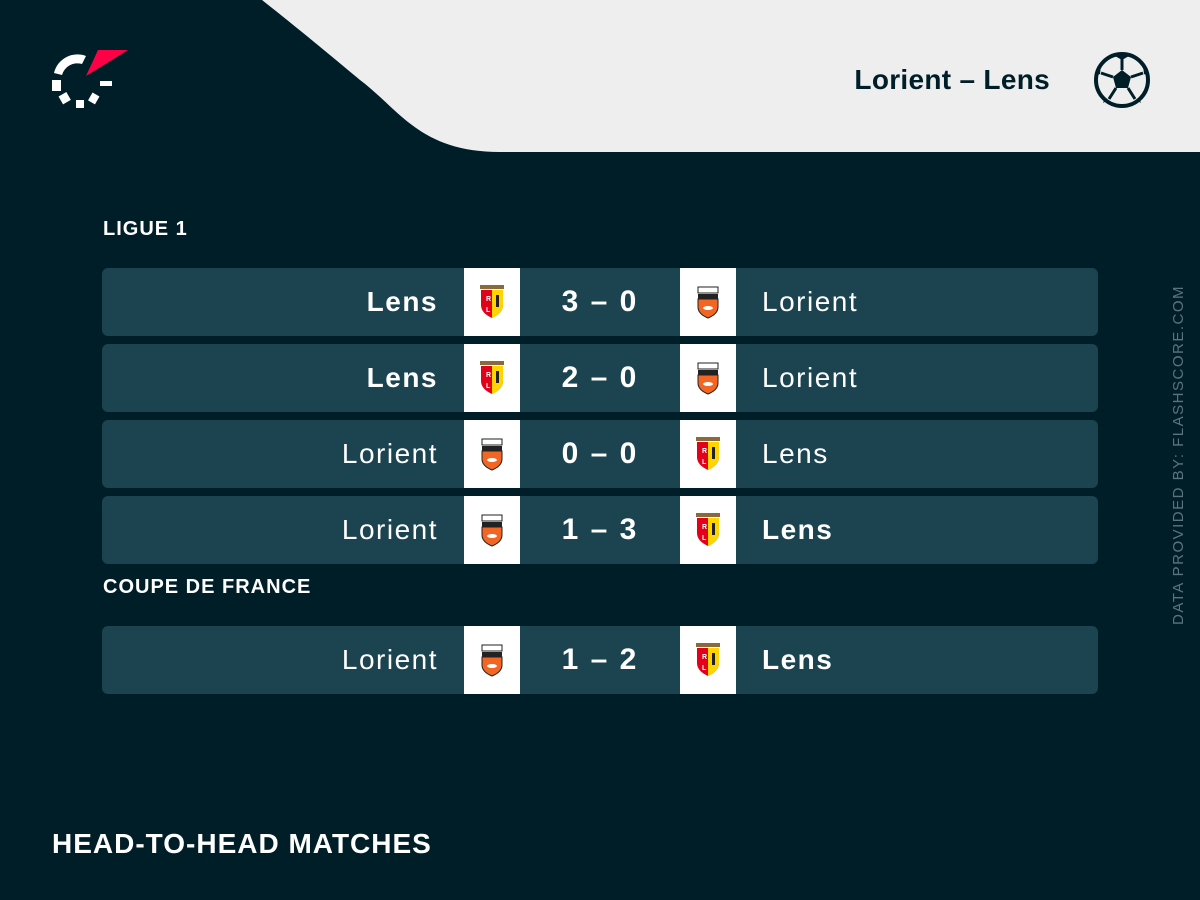  I want to click on football-icon, so click(1122, 80).